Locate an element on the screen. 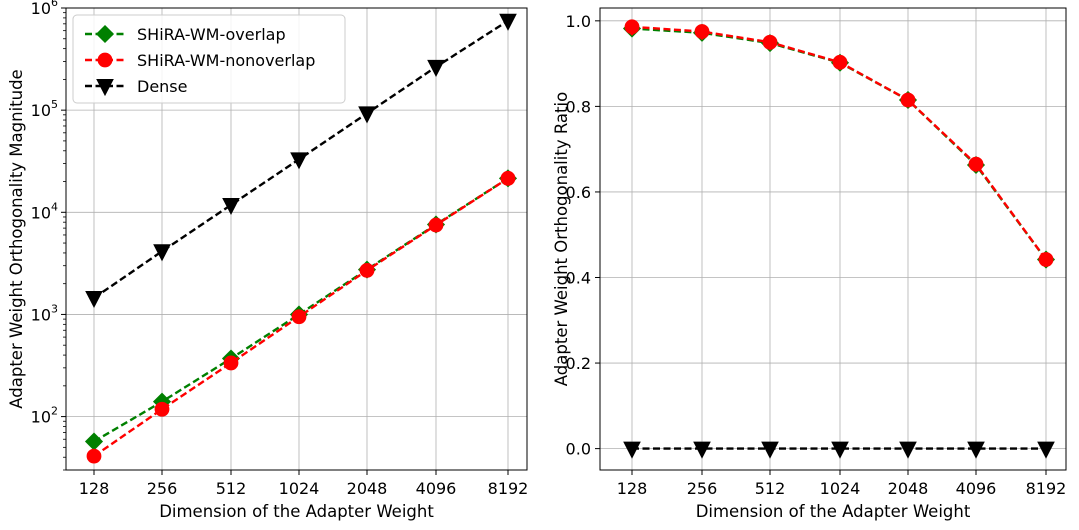 Image resolution: width=1079 pixels, height=530 pixels. legend-box is located at coordinates (209, 59).